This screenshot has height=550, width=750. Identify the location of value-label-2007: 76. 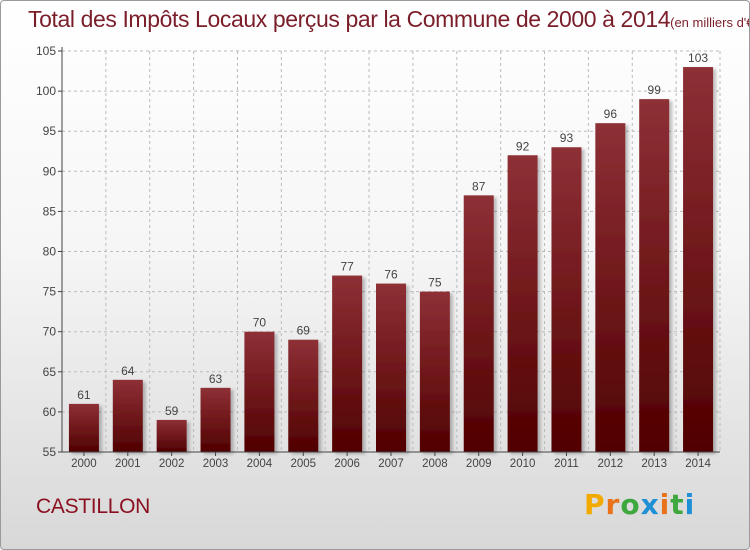
(391, 275).